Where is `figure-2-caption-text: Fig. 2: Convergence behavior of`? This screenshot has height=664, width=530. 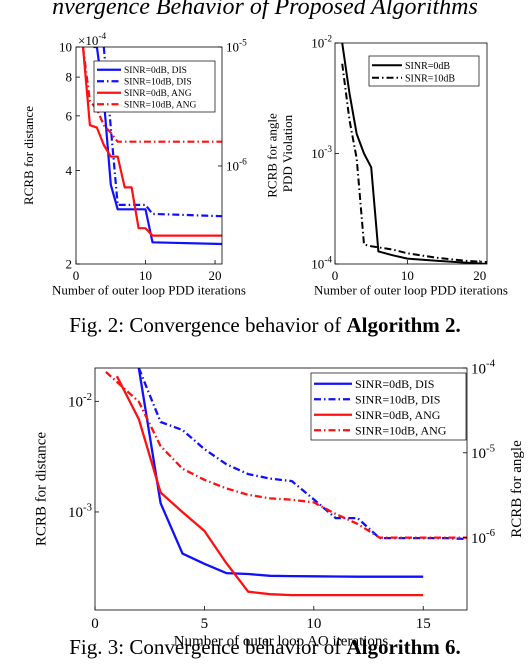 figure-2-caption-text: Fig. 2: Convergence behavior of is located at coordinates (208, 325).